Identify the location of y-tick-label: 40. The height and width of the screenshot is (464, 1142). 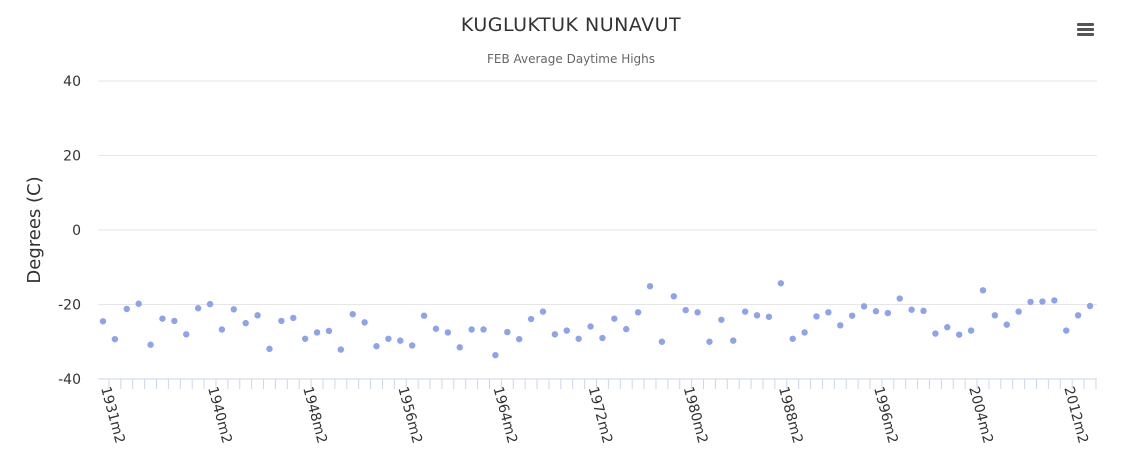
(72, 82).